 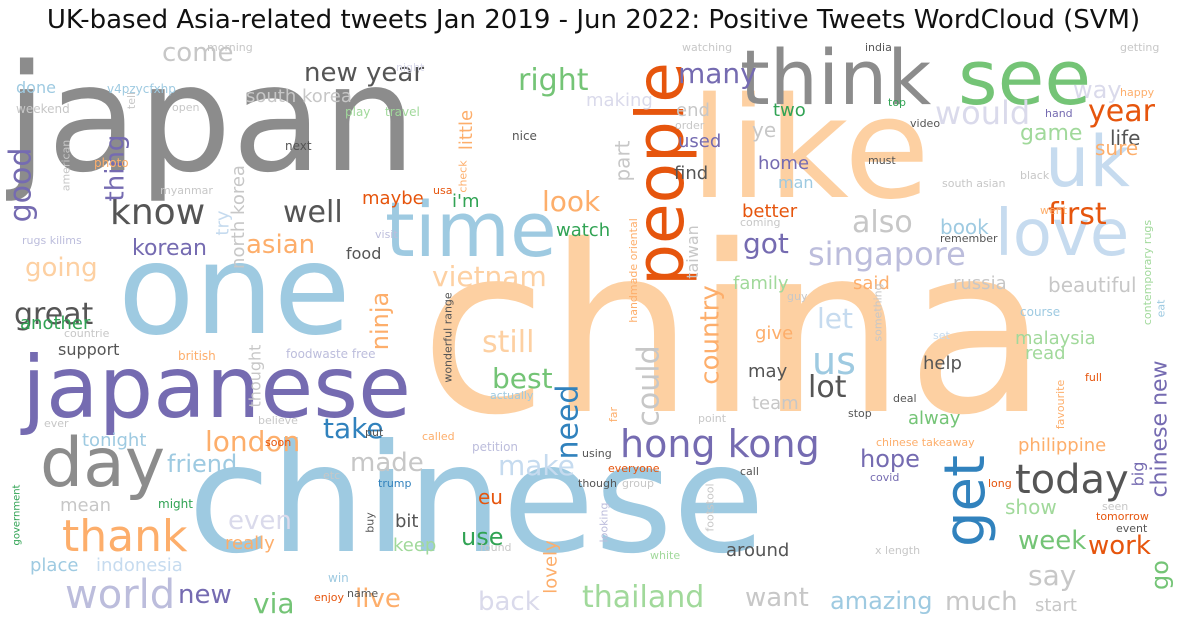 I want to click on word-start: start, so click(x=1056, y=605).